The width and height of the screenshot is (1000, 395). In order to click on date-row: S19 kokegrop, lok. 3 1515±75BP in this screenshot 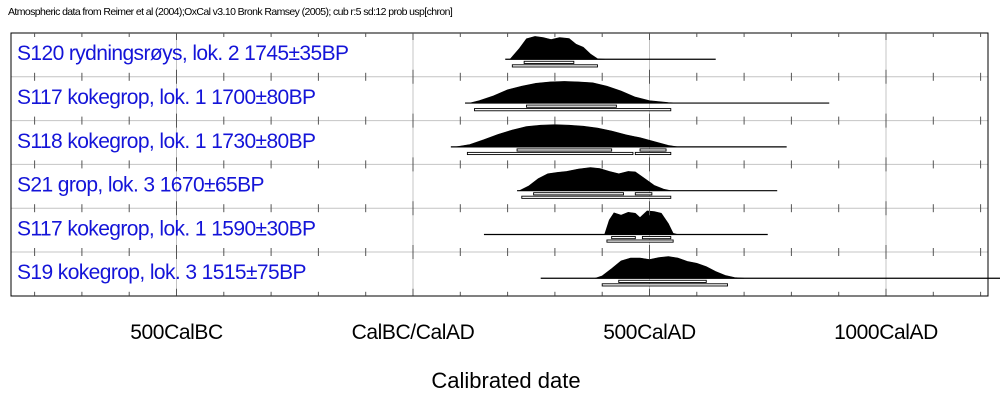, I will do `click(508, 271)`.